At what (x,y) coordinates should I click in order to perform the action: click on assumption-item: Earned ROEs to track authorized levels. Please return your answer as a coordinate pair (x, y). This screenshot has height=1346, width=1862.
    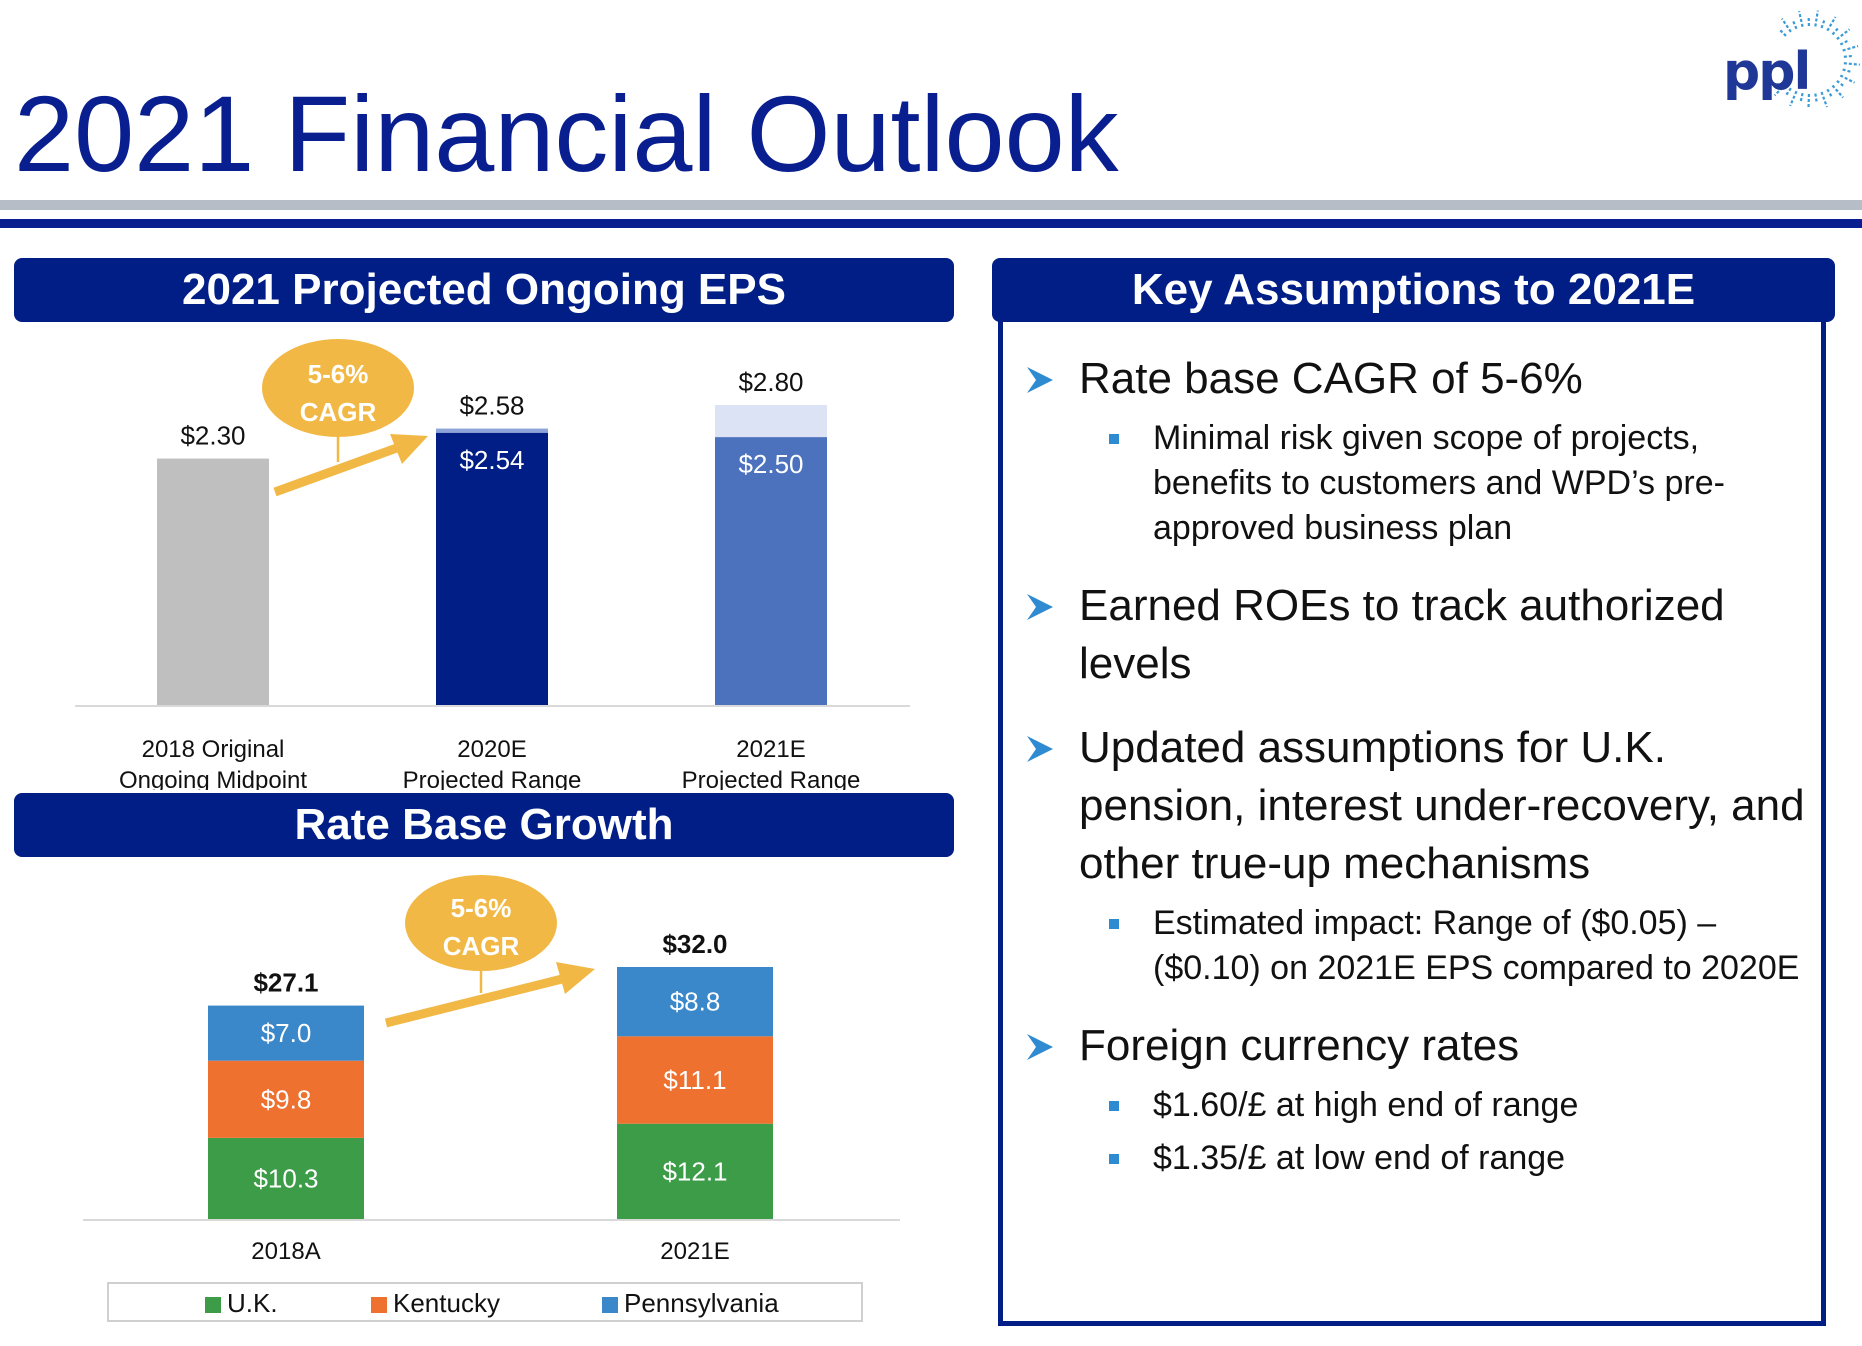
    Looking at the image, I should click on (1425, 635).